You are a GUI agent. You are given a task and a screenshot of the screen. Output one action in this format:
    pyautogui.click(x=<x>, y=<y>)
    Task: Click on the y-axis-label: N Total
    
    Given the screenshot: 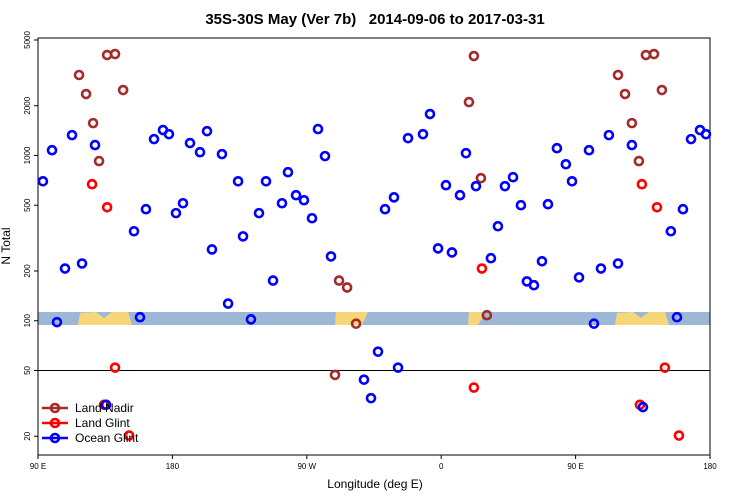 What is the action you would take?
    pyautogui.click(x=6, y=245)
    